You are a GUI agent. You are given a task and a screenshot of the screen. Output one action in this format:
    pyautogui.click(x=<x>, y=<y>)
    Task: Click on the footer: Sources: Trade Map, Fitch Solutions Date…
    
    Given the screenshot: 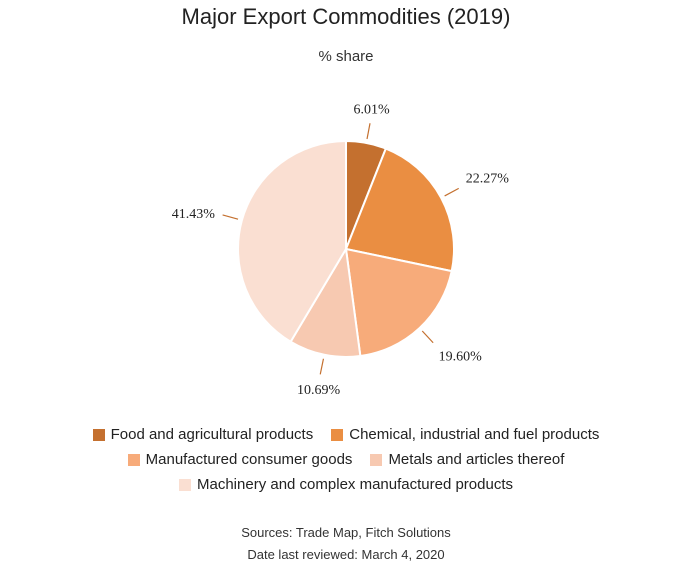 What is the action you would take?
    pyautogui.click(x=346, y=544)
    